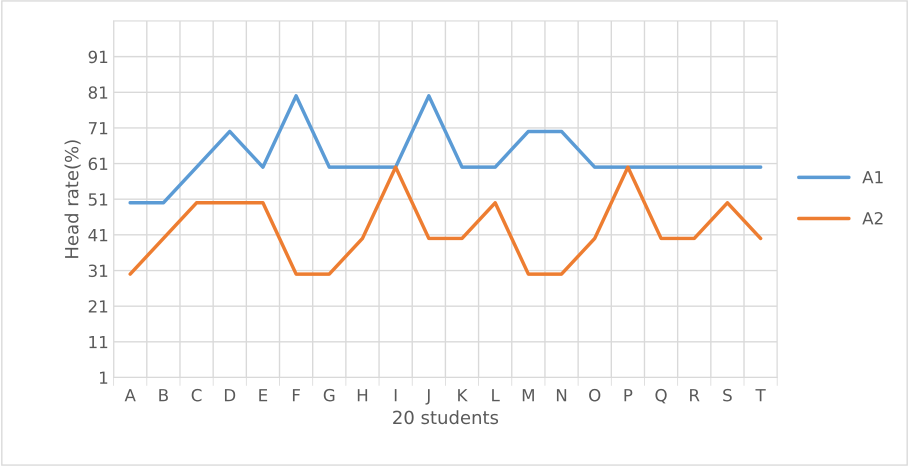 The height and width of the screenshot is (466, 909). I want to click on y-tick-label: 1, so click(104, 378).